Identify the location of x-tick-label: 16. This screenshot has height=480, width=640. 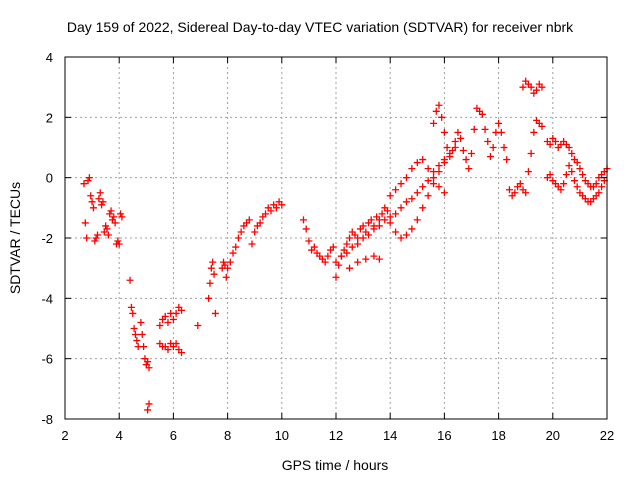
(444, 435).